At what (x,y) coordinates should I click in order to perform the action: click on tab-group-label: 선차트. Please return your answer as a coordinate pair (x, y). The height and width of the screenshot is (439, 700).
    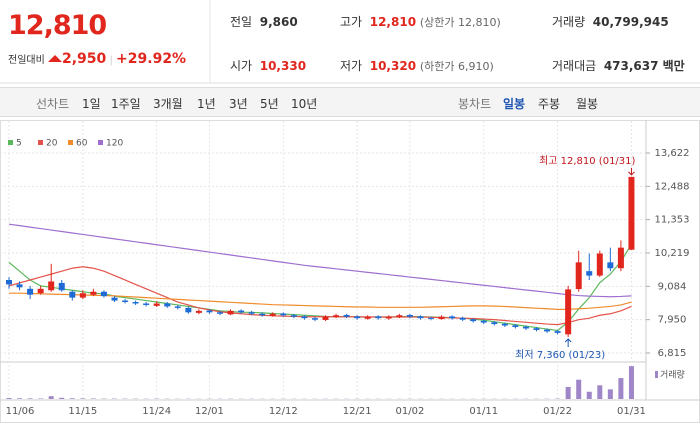
    Looking at the image, I should click on (53, 104).